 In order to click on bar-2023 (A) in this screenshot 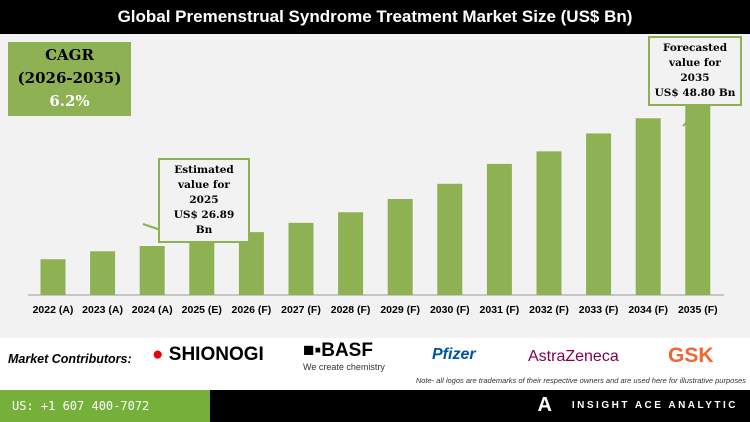, I will do `click(103, 273)`.